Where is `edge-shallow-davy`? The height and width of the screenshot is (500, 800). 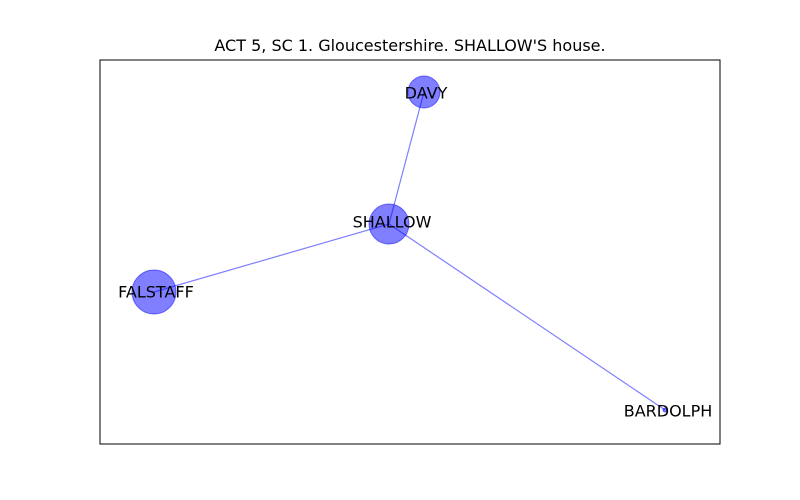 edge-shallow-davy is located at coordinates (406, 158).